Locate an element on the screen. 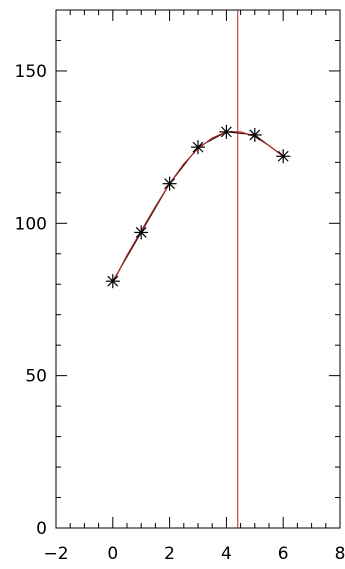 The image size is (345, 569). x-tick-label: 8 is located at coordinates (340, 554).